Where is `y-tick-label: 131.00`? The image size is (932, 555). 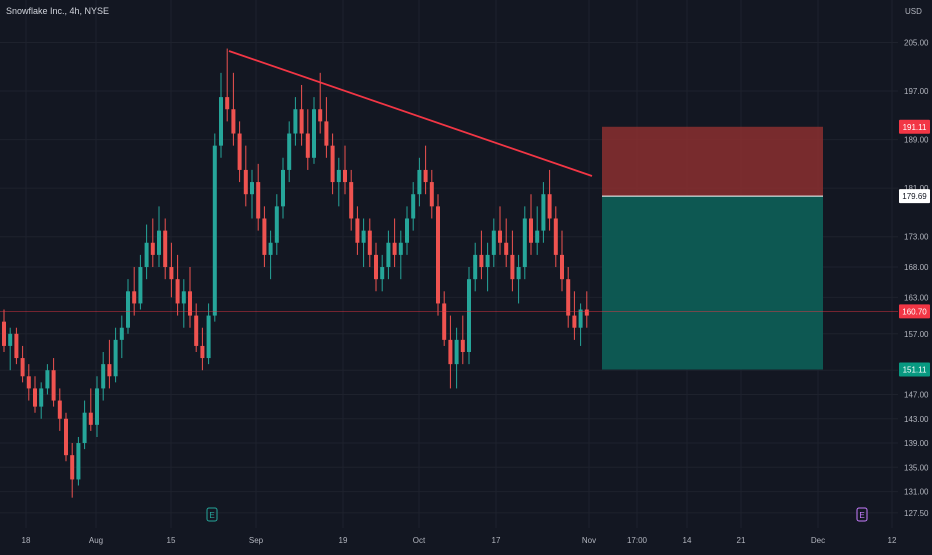 y-tick-label: 131.00 is located at coordinates (916, 492).